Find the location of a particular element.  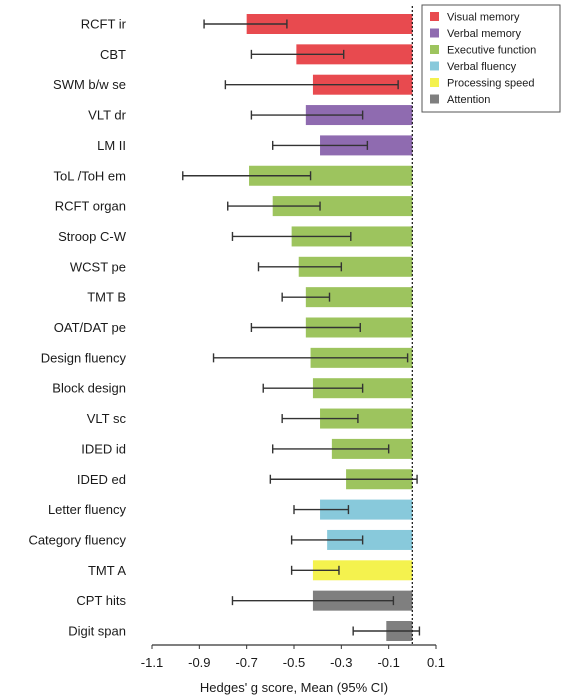

x-axis: -1.1 -0.9 -0.7 -0.5 -0.3 -0.1 0.1 is located at coordinates (293, 657).